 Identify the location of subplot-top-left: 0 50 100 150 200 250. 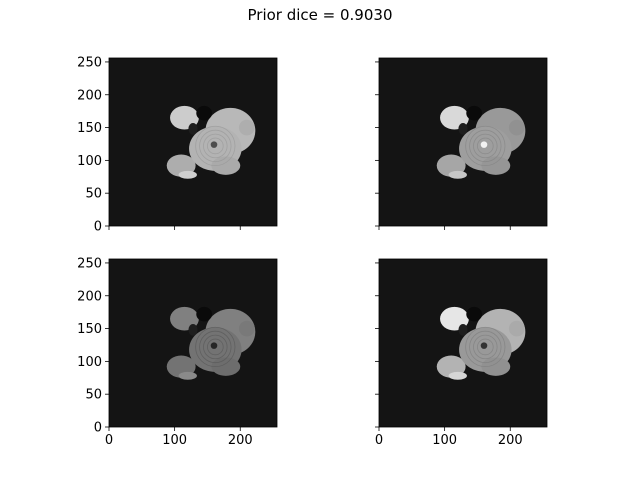
(177, 145).